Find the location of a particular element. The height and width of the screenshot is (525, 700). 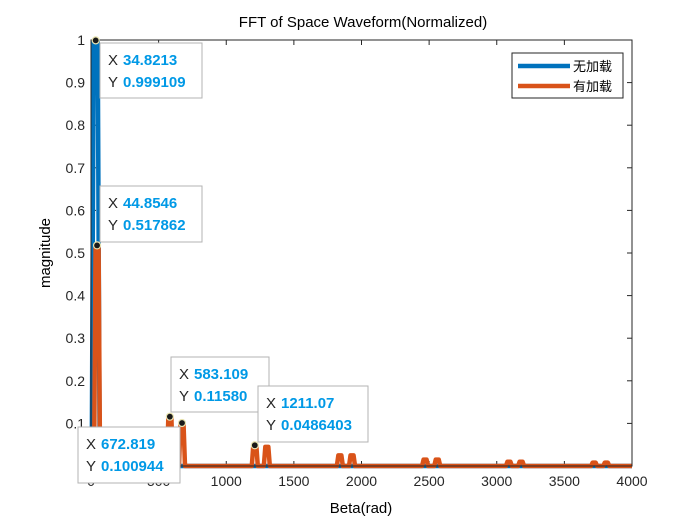

x-tick-label: 2500 is located at coordinates (429, 481).